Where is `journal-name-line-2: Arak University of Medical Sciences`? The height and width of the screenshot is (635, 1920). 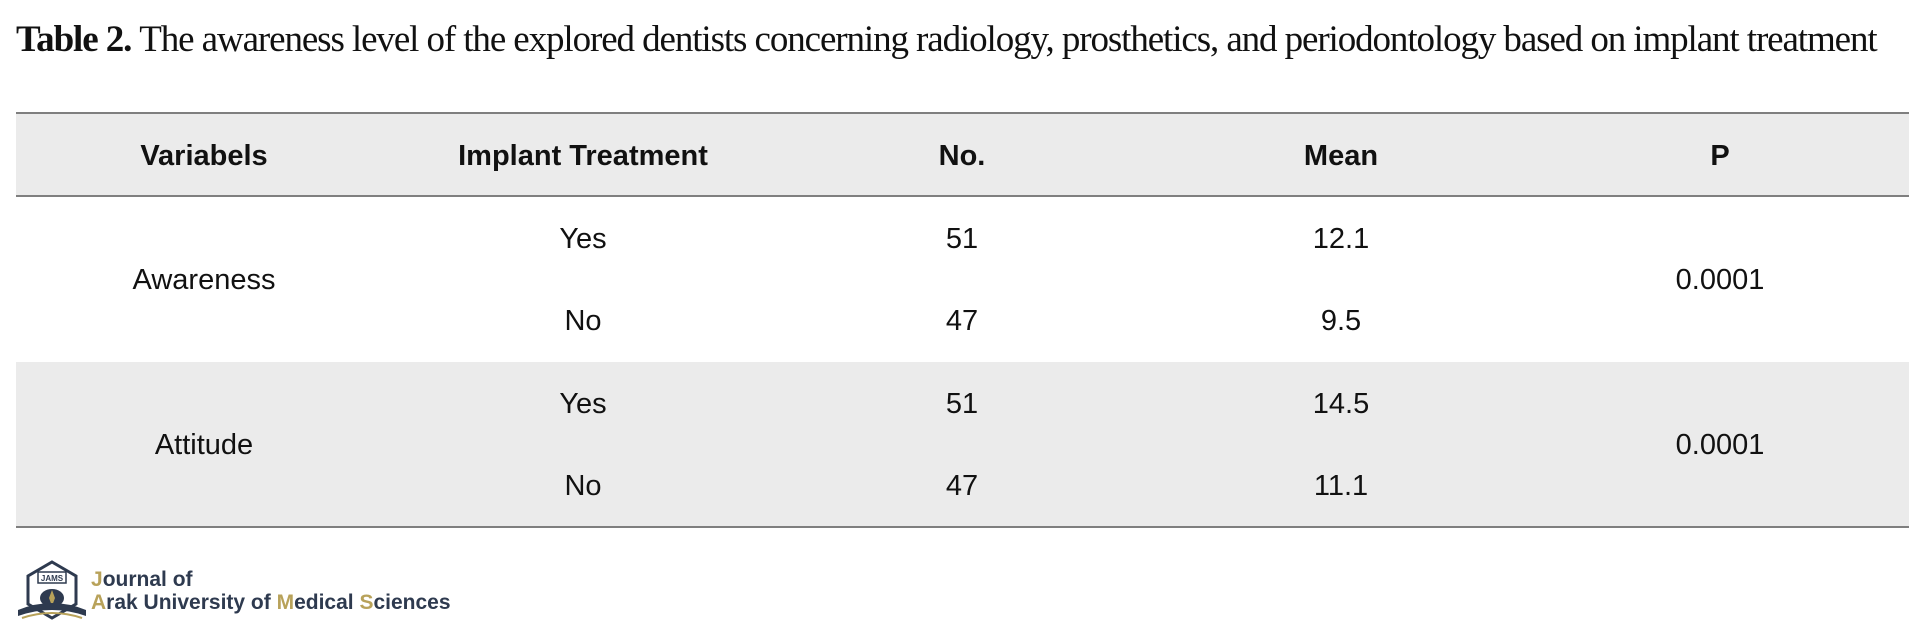
journal-name-line-2: Arak University of Medical Sciences is located at coordinates (271, 602).